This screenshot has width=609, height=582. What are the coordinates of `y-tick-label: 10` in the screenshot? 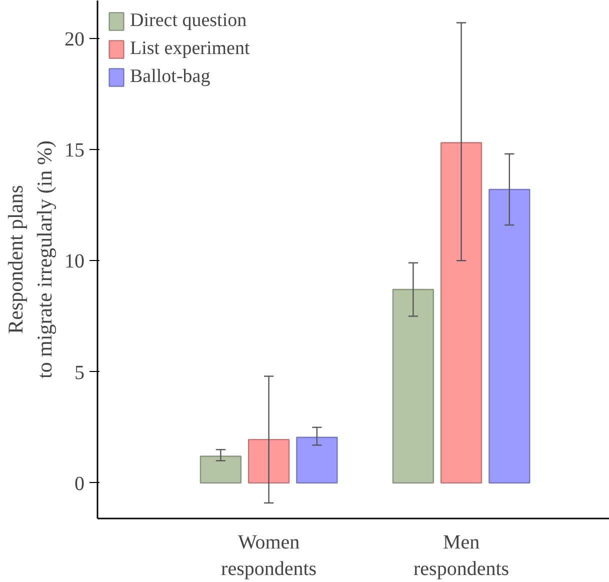 It's located at (74, 261).